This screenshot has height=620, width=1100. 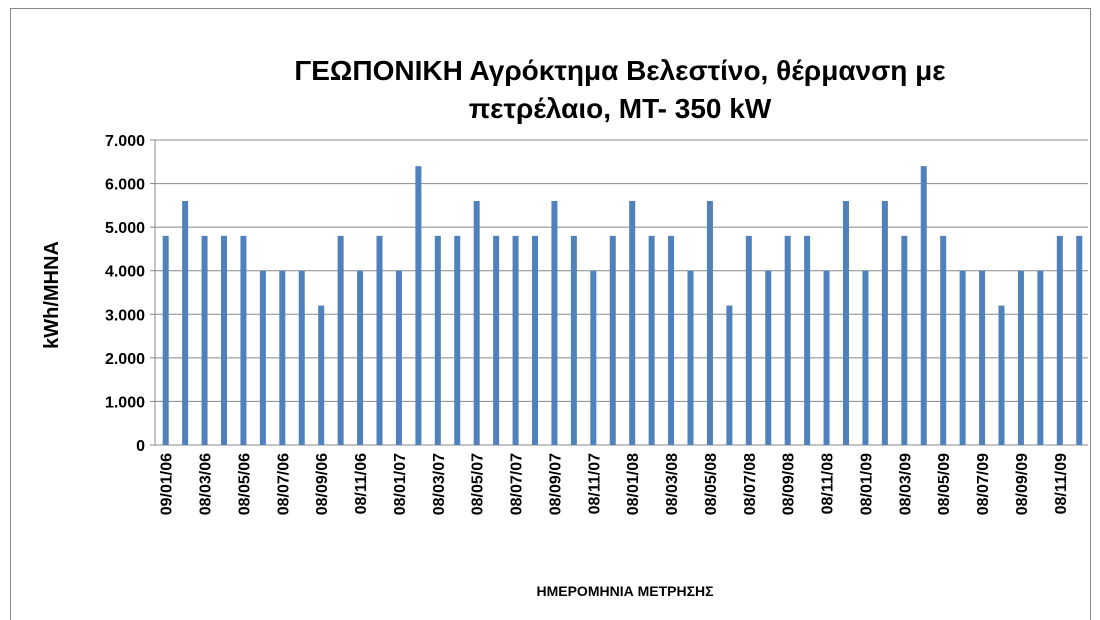 What do you see at coordinates (439, 484) in the screenshot?
I see `x-tick-label: 08/03/07` at bounding box center [439, 484].